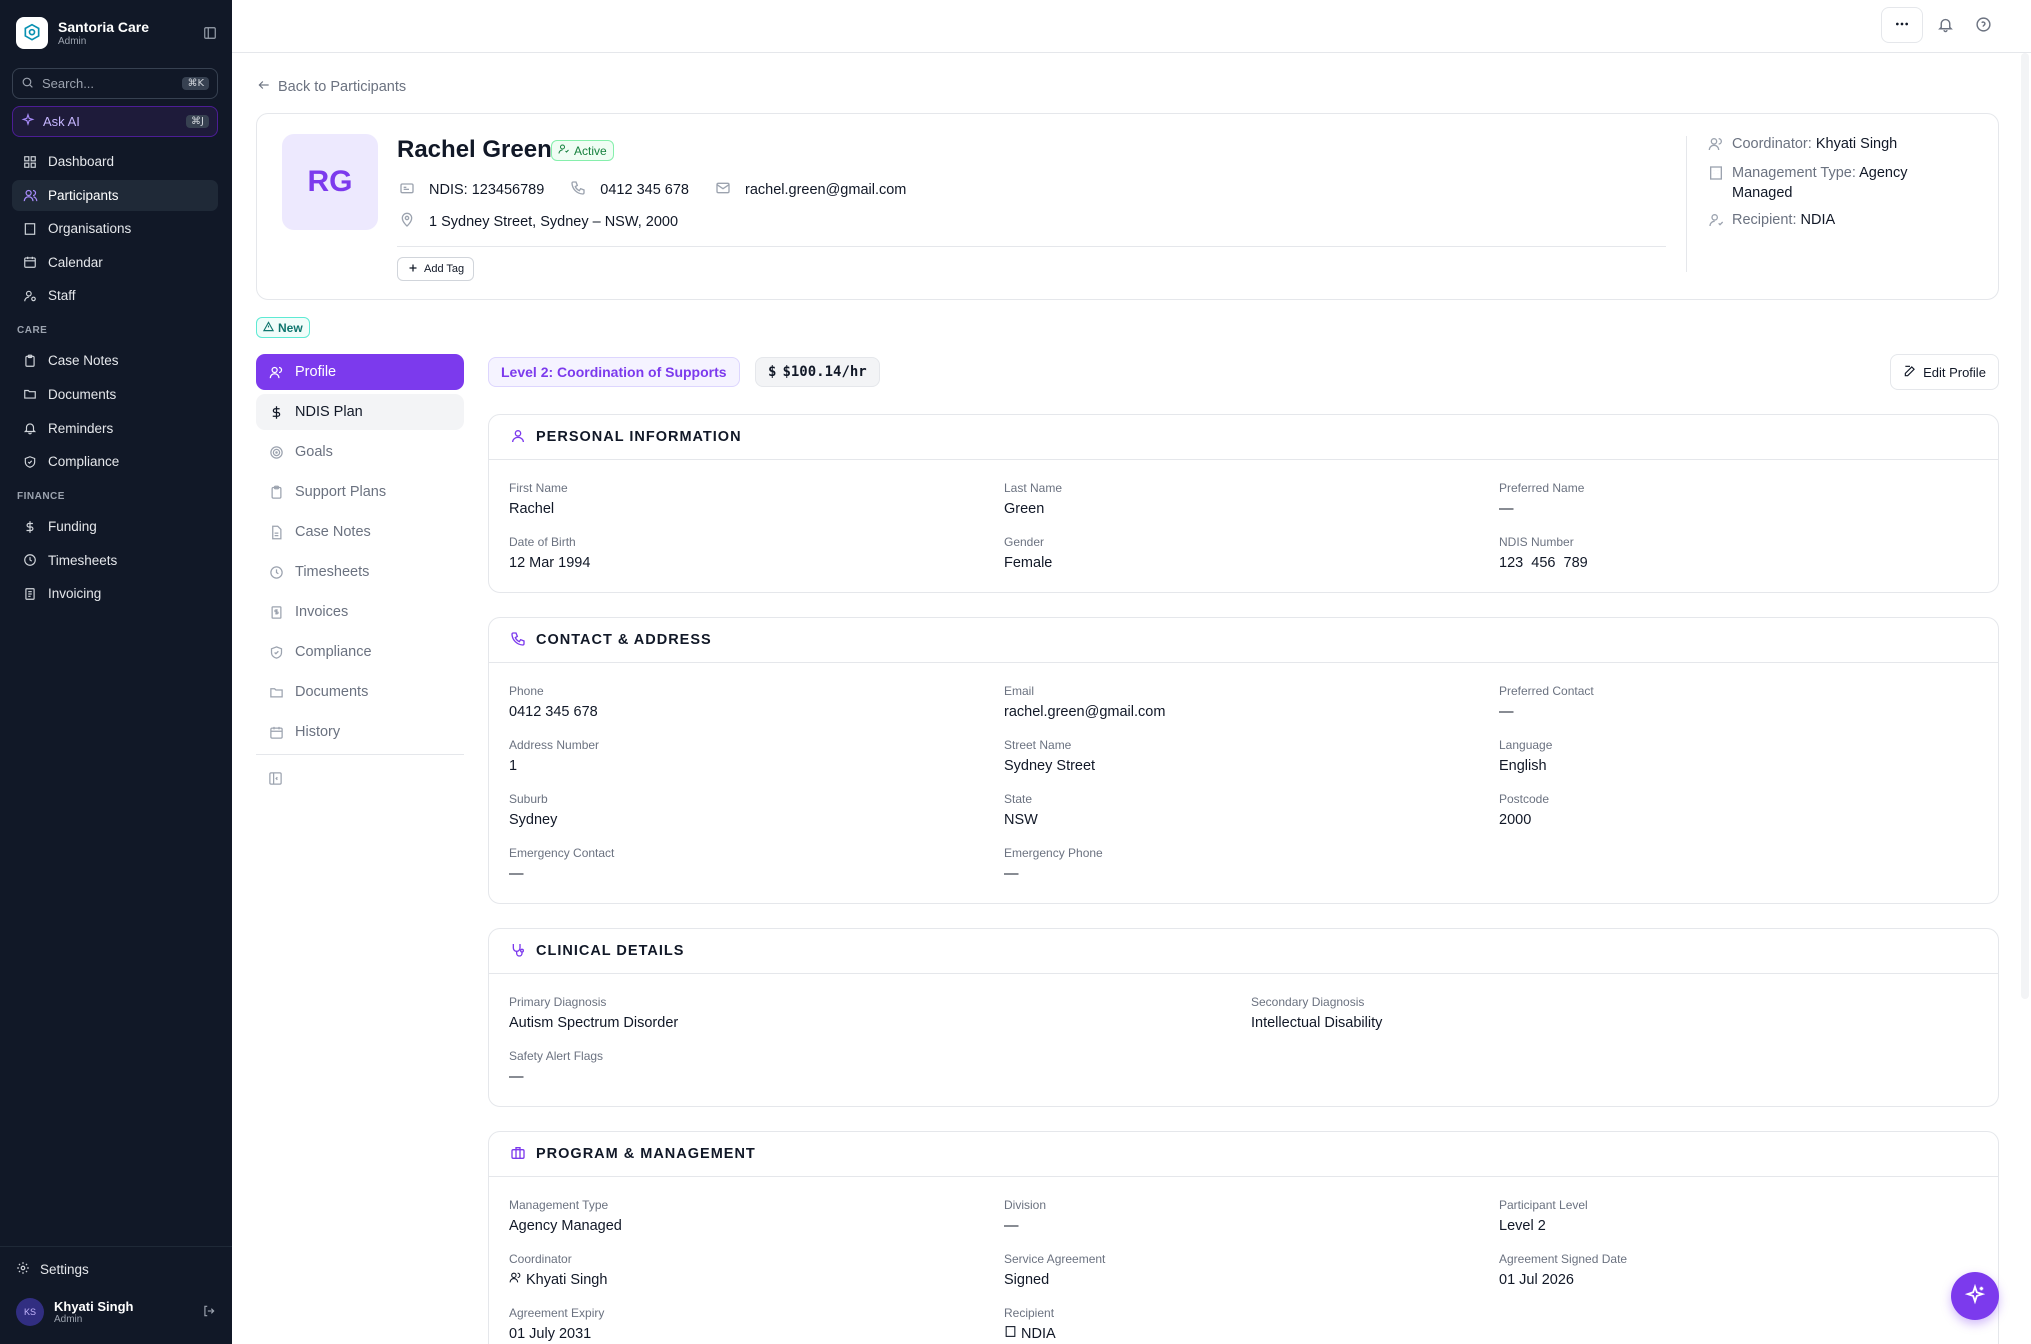 This screenshot has width=2031, height=1344. Describe the element at coordinates (115, 83) in the screenshot. I see `search-input: Search... ⌘K` at that location.